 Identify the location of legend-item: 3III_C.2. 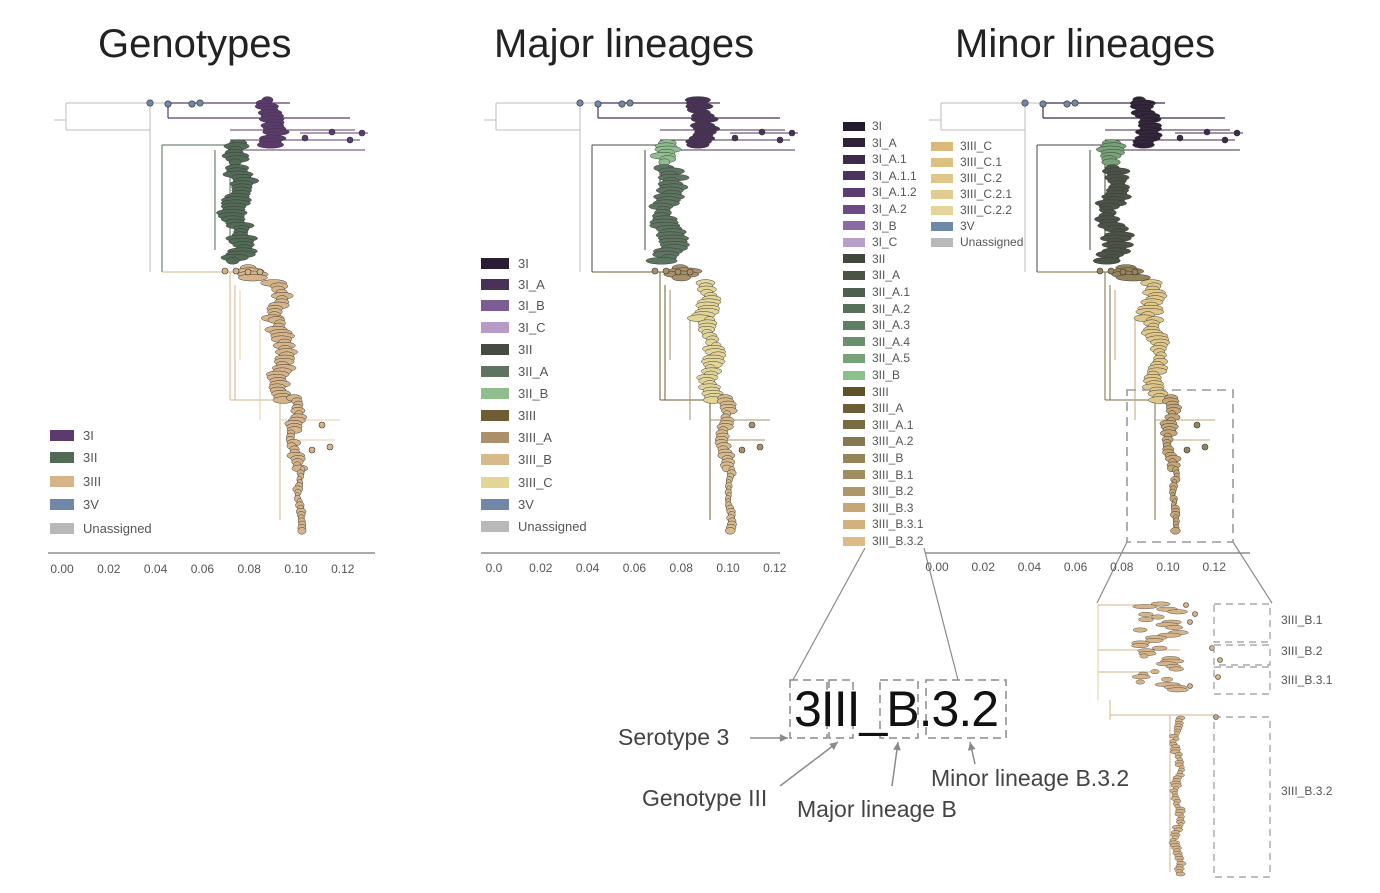
(966, 178).